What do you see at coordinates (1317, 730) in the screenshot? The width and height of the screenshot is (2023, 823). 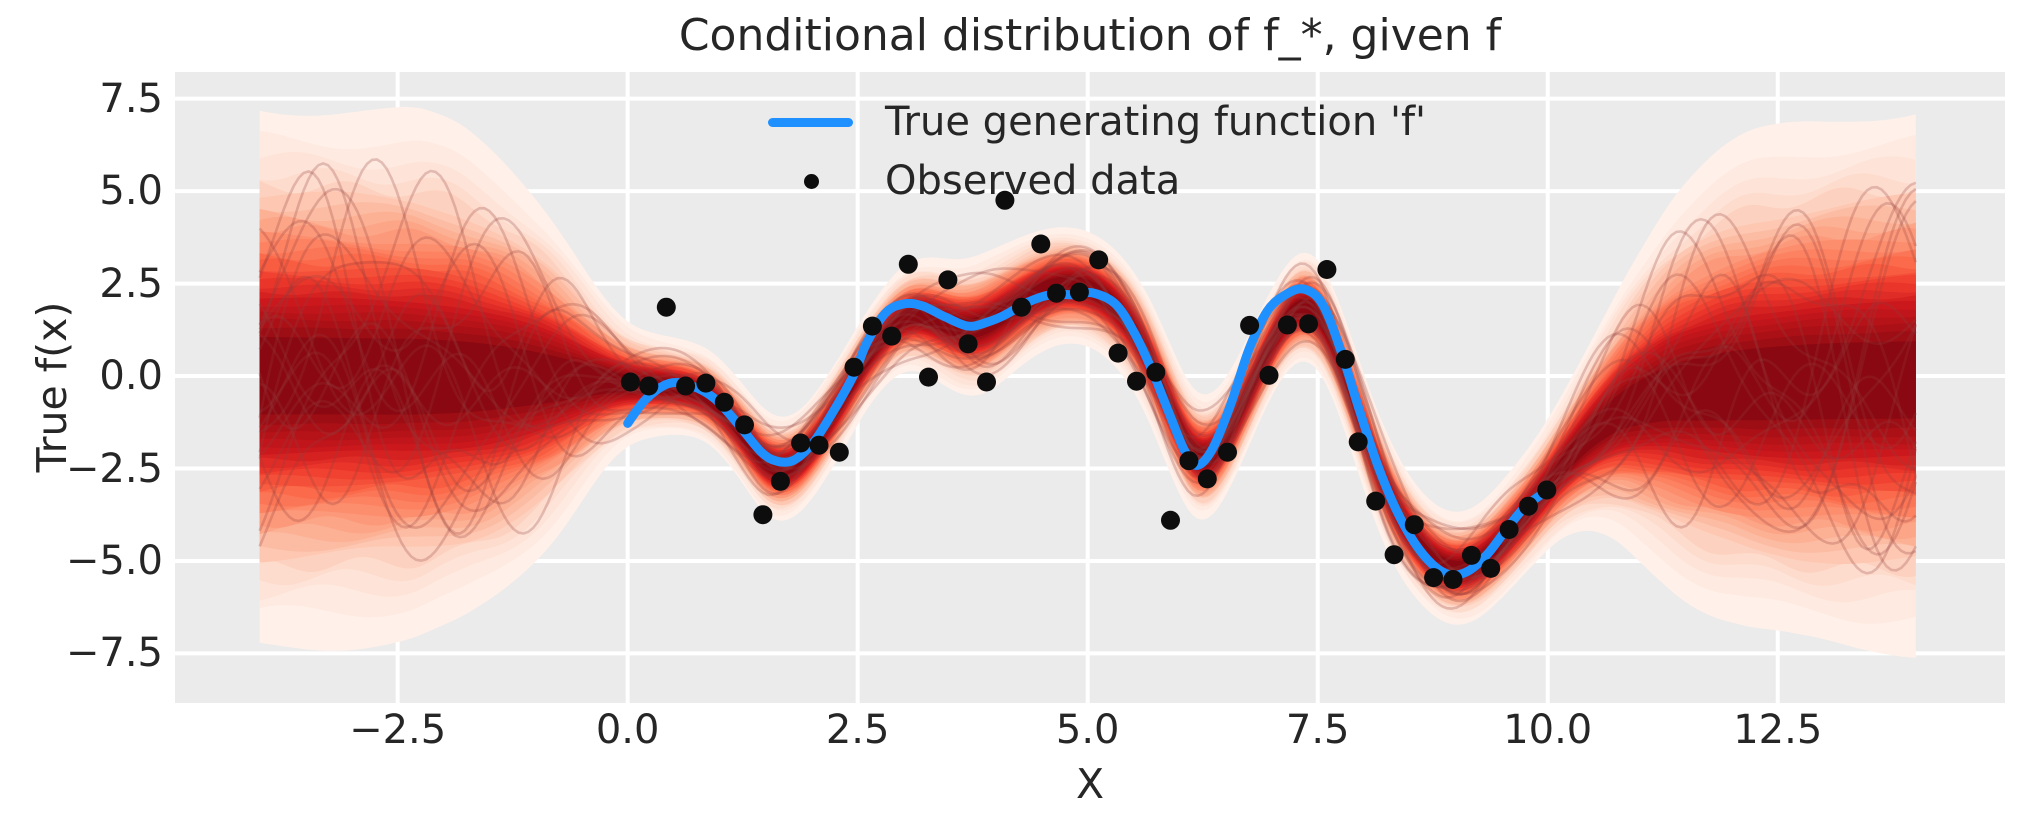 I see `x-tick-label: 7.5` at bounding box center [1317, 730].